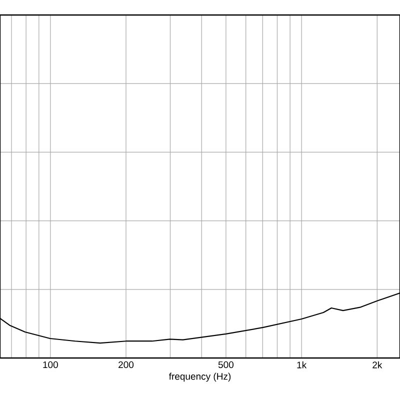 This screenshot has height=400, width=400. What do you see at coordinates (50, 364) in the screenshot?
I see `x-tick-label: 100` at bounding box center [50, 364].